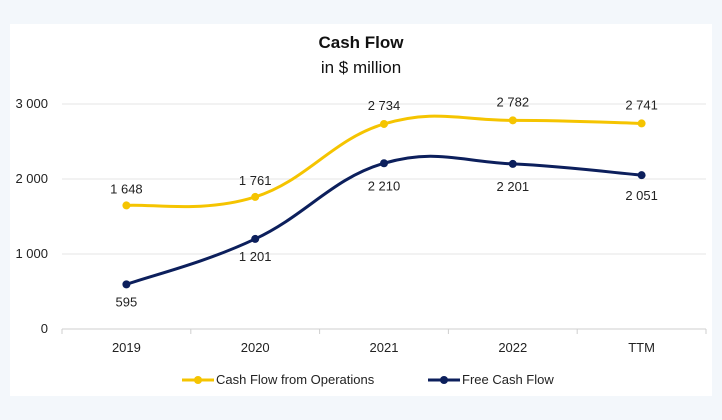 This screenshot has width=722, height=420. Describe the element at coordinates (512, 347) in the screenshot. I see `x-tick-label: 2022` at that location.